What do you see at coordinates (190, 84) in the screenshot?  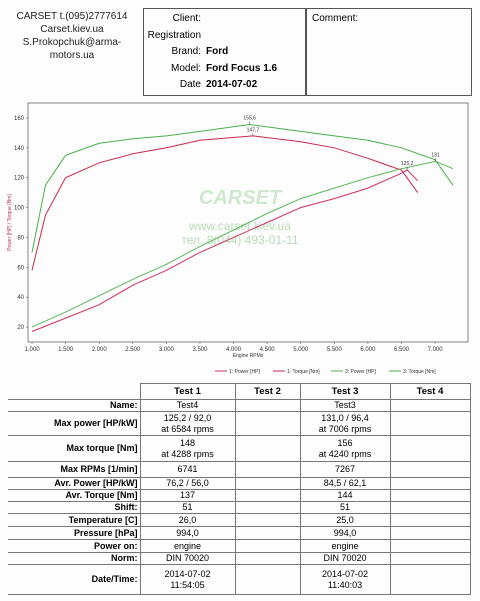 I see `field-label: Date` at bounding box center [190, 84].